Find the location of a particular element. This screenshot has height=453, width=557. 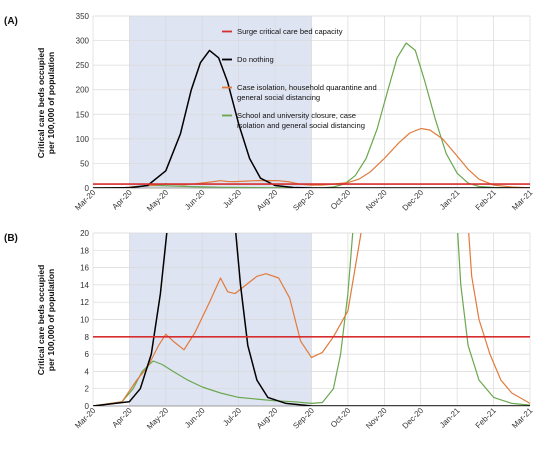

y-tick-label: 16 is located at coordinates (84, 268).